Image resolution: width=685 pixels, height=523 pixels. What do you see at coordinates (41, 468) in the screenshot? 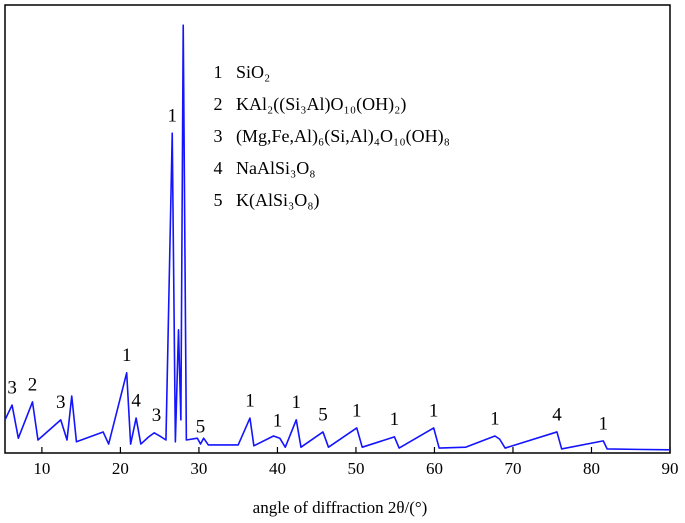
I see `x-tick-label: 10` at bounding box center [41, 468].